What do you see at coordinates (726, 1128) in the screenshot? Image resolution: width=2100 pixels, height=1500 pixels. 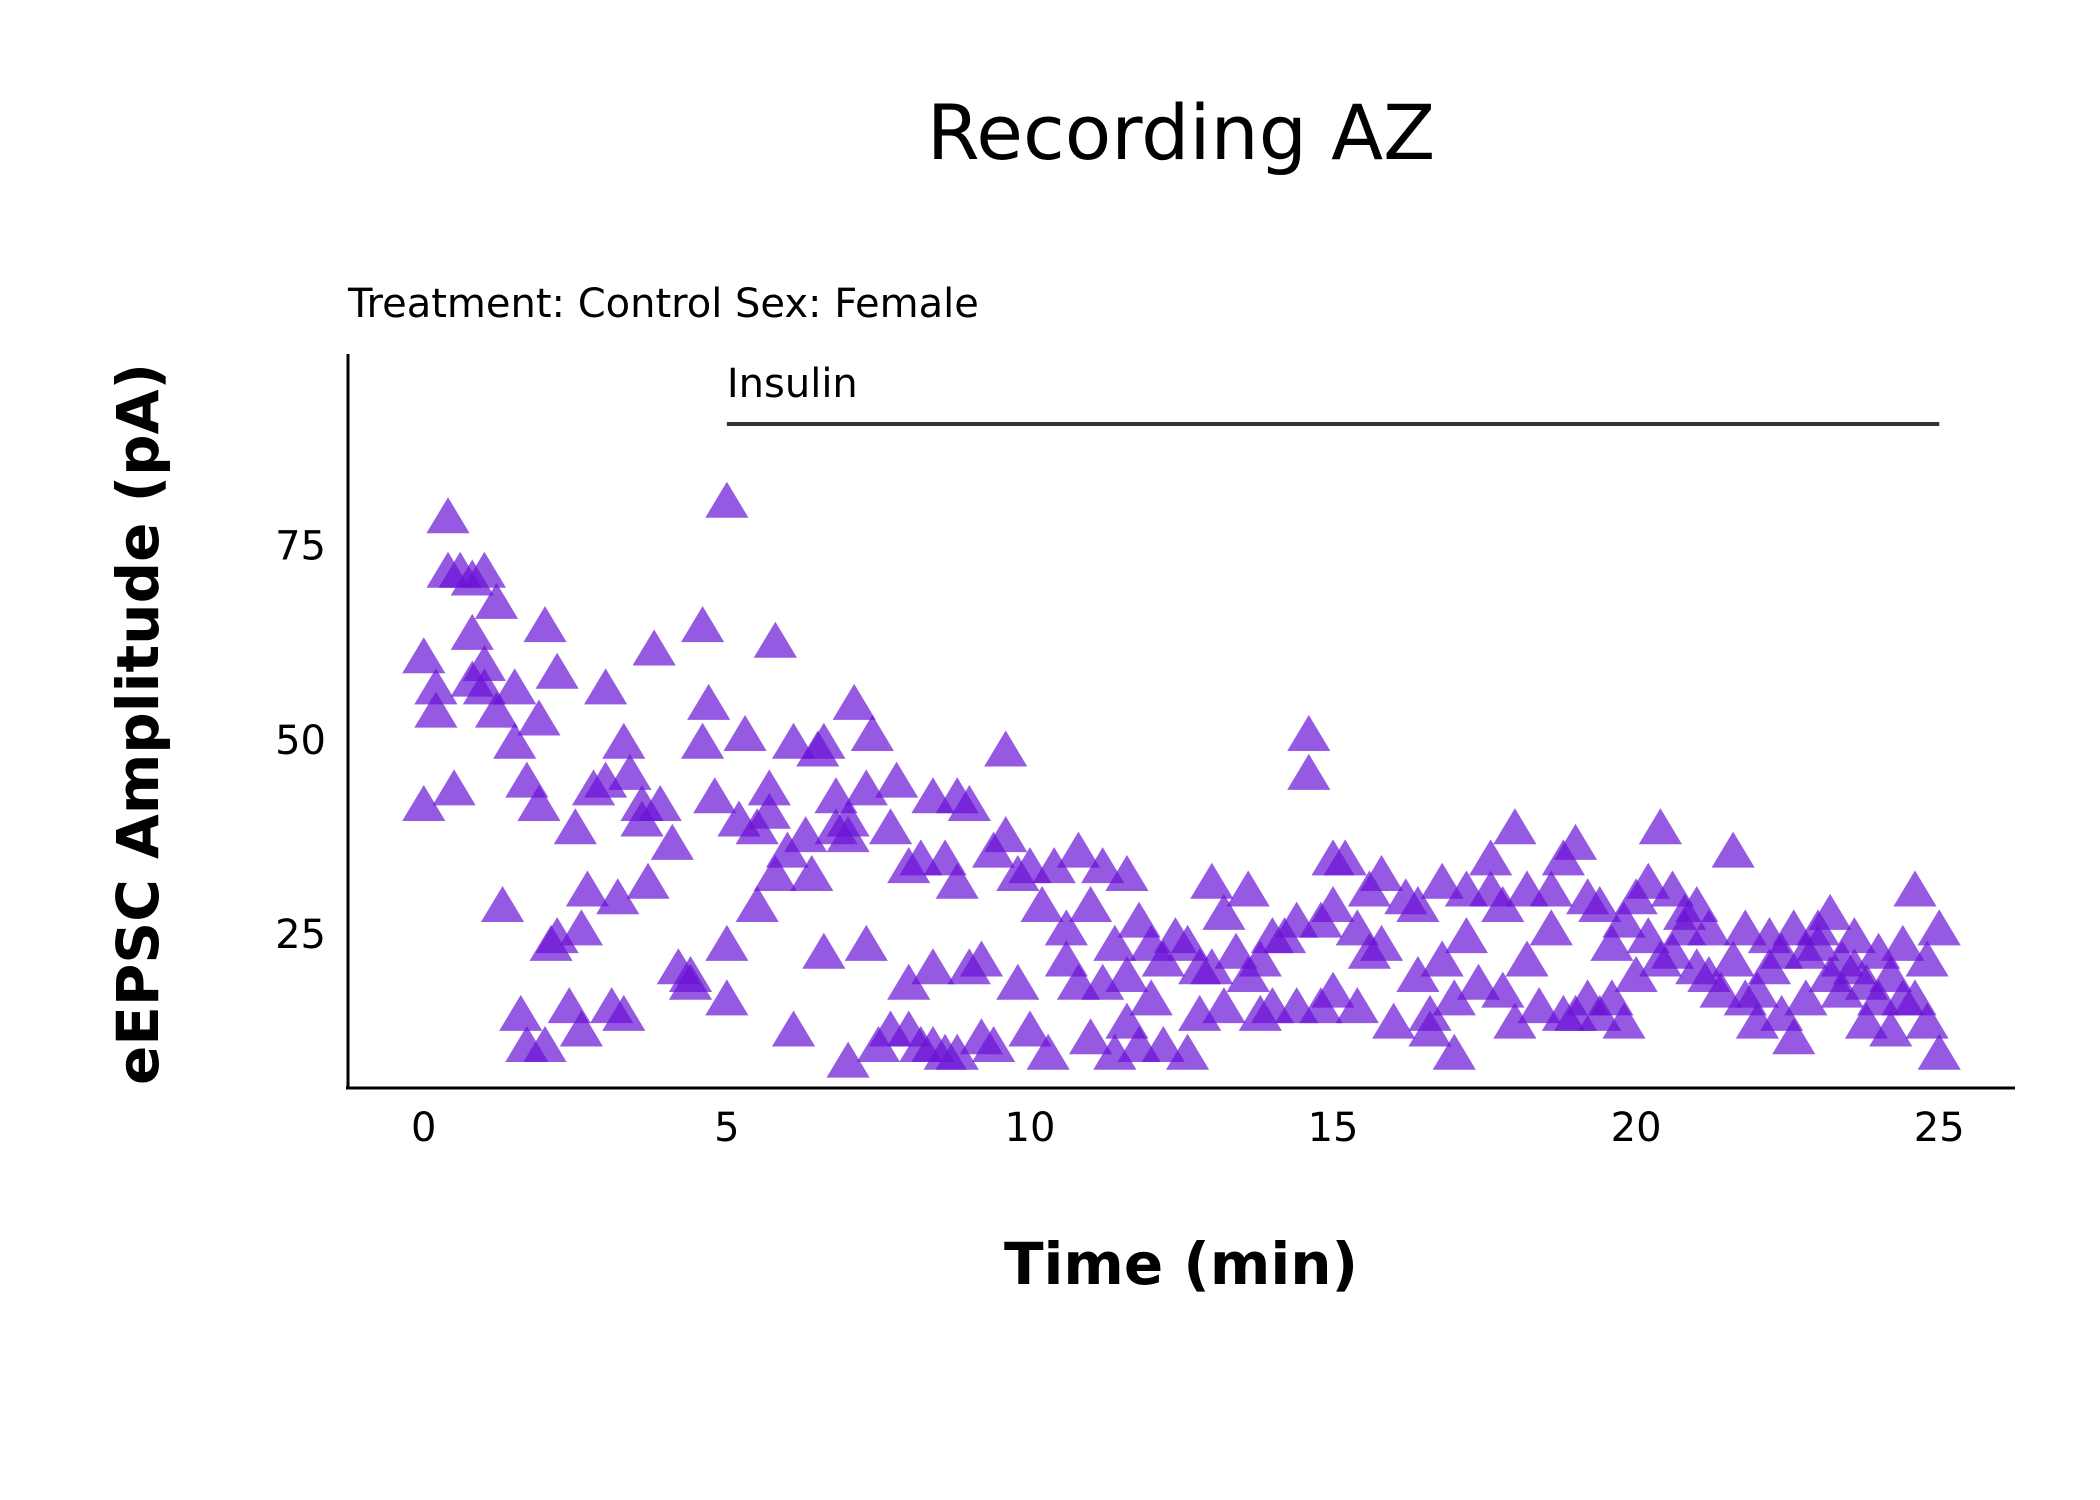 I see `x-tick-label: 5` at bounding box center [726, 1128].